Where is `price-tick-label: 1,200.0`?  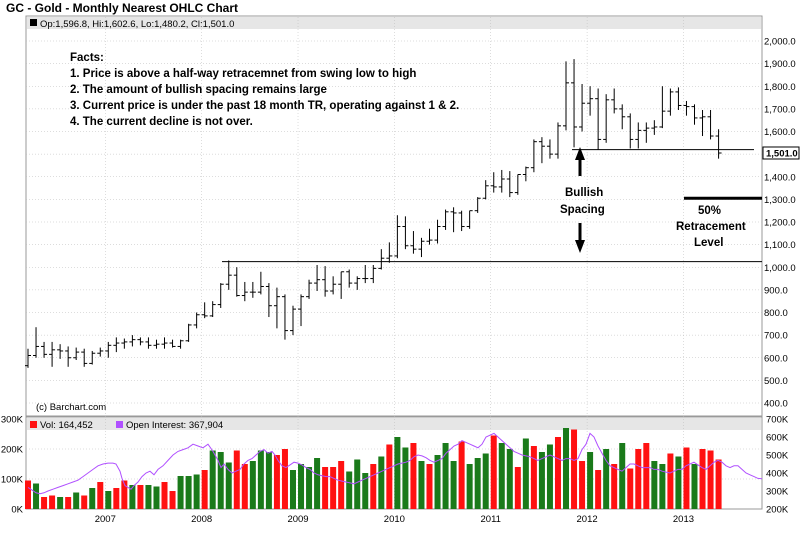 price-tick-label: 1,200.0 is located at coordinates (780, 223).